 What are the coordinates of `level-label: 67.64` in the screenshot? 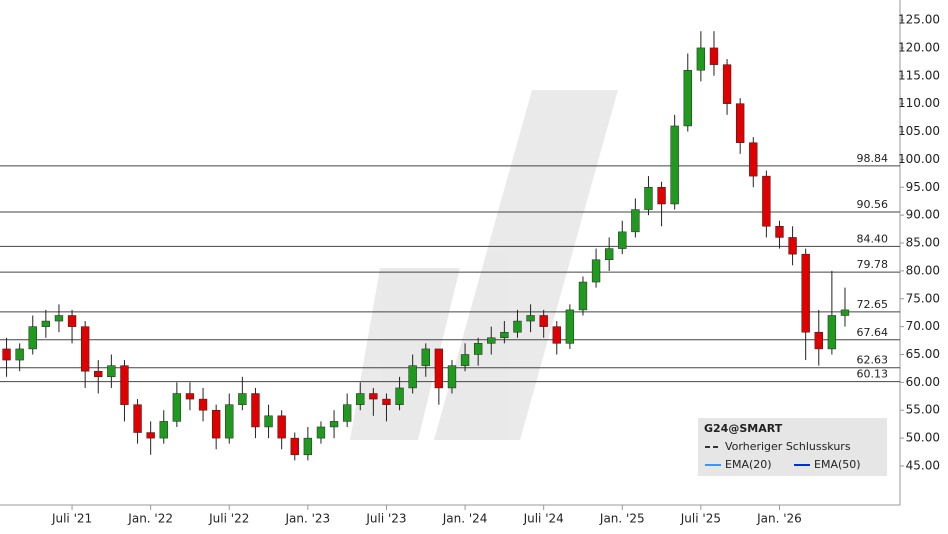 It's located at (873, 332).